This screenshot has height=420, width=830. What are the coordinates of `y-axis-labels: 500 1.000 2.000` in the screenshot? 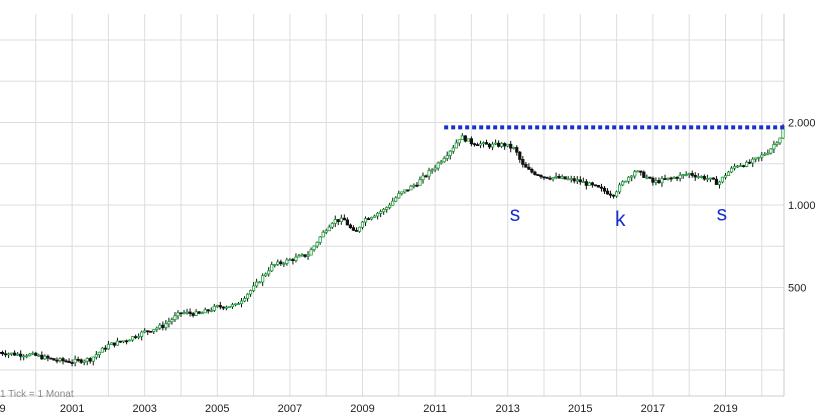 It's located at (802, 206).